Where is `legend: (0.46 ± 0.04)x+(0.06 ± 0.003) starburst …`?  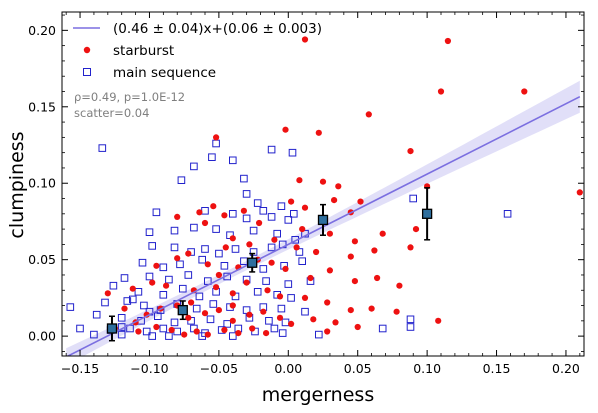 legend: (0.46 ± 0.04)x+(0.06 ± 0.003) starburst … is located at coordinates (197, 51).